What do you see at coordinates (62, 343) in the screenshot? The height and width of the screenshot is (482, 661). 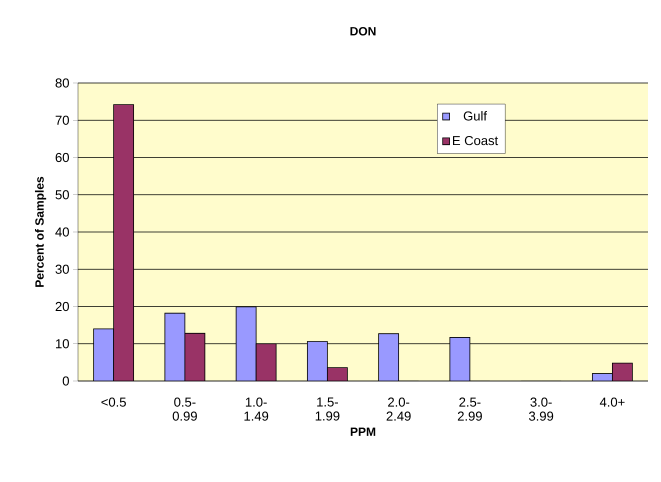 I see `y-tick-label: 10` at bounding box center [62, 343].